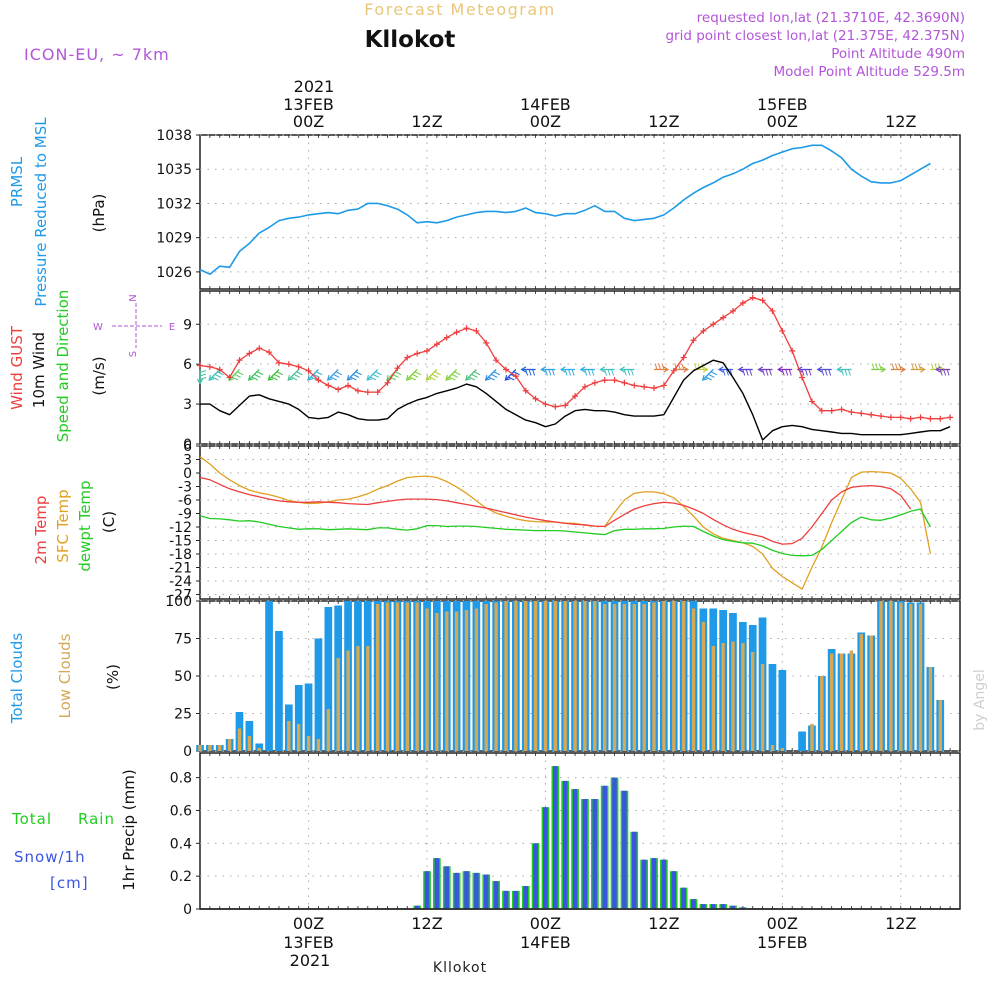 This screenshot has width=1000, height=1000. I want to click on y-tick-label: 25, so click(183, 715).